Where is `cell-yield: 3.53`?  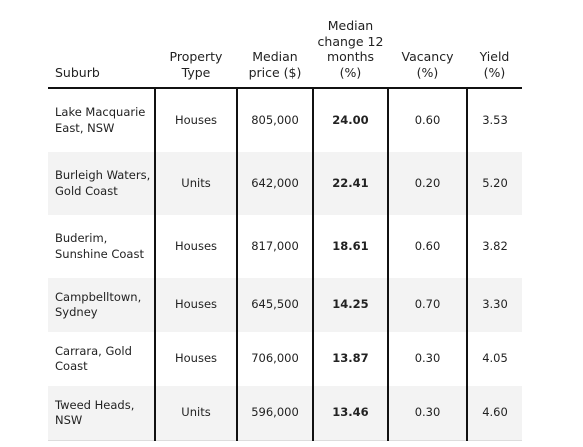 cell-yield: 3.53 is located at coordinates (494, 120).